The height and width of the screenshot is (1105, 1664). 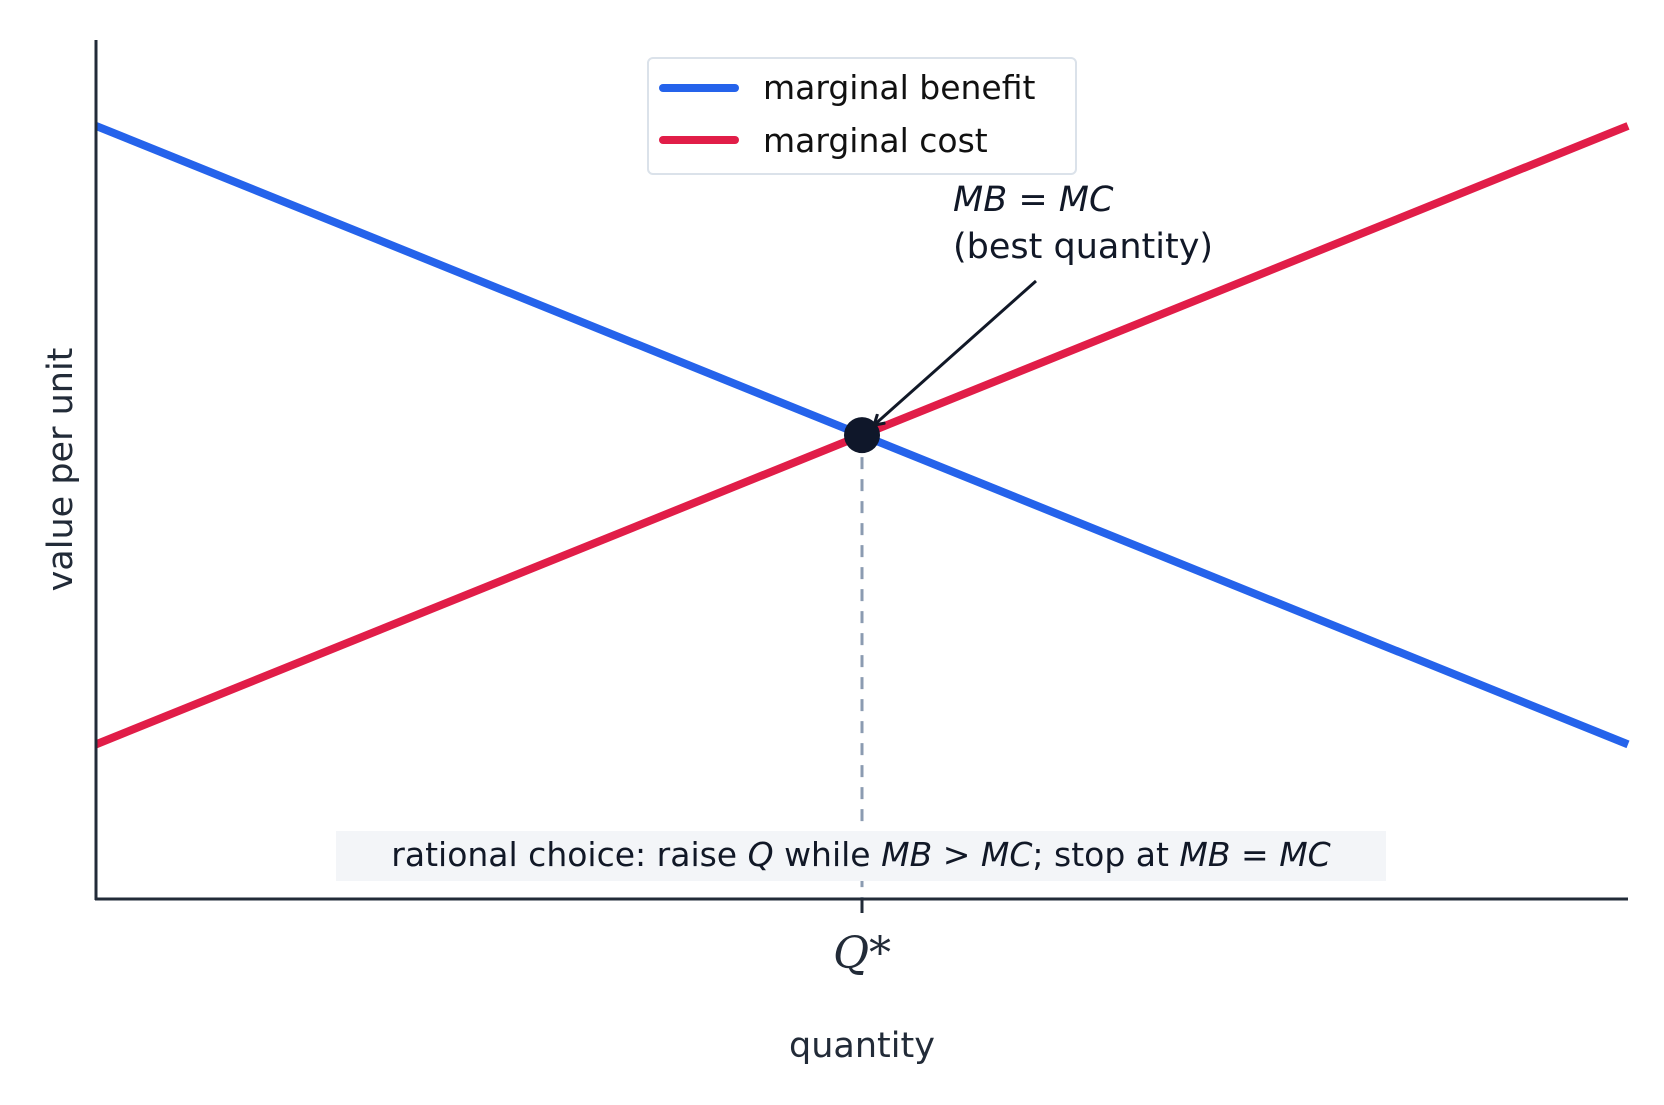 I want to click on x-tick-label-q-star: Q*, so click(x=862, y=953).